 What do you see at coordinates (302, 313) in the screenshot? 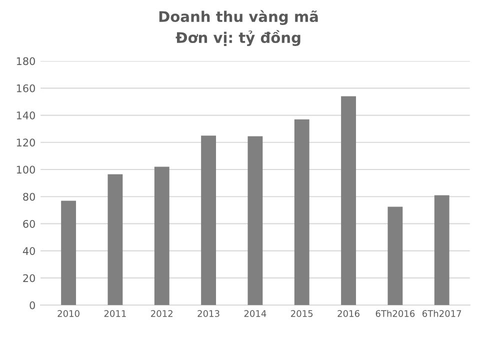
I see `x-tick-label: 2015` at bounding box center [302, 313].